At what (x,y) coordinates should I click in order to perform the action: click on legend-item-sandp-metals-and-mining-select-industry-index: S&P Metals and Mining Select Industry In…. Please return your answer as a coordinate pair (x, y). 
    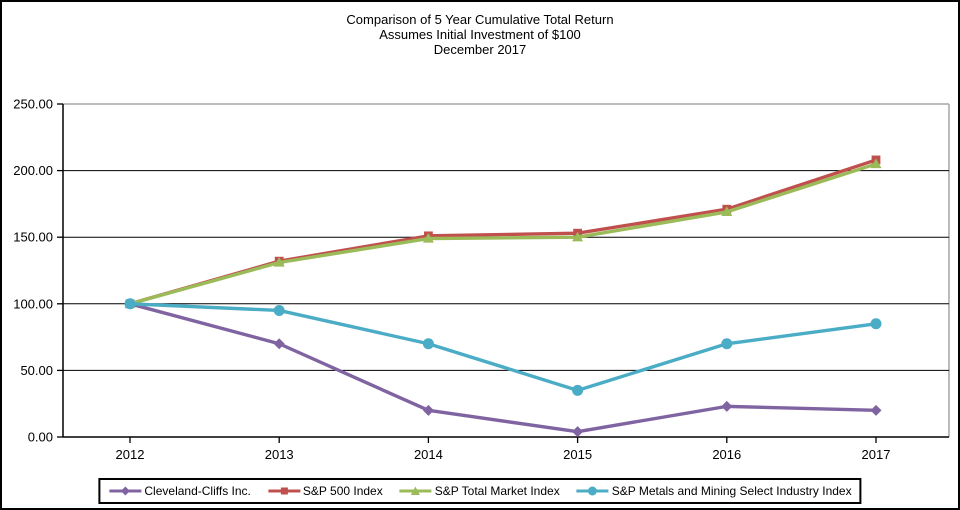
    Looking at the image, I should click on (714, 491).